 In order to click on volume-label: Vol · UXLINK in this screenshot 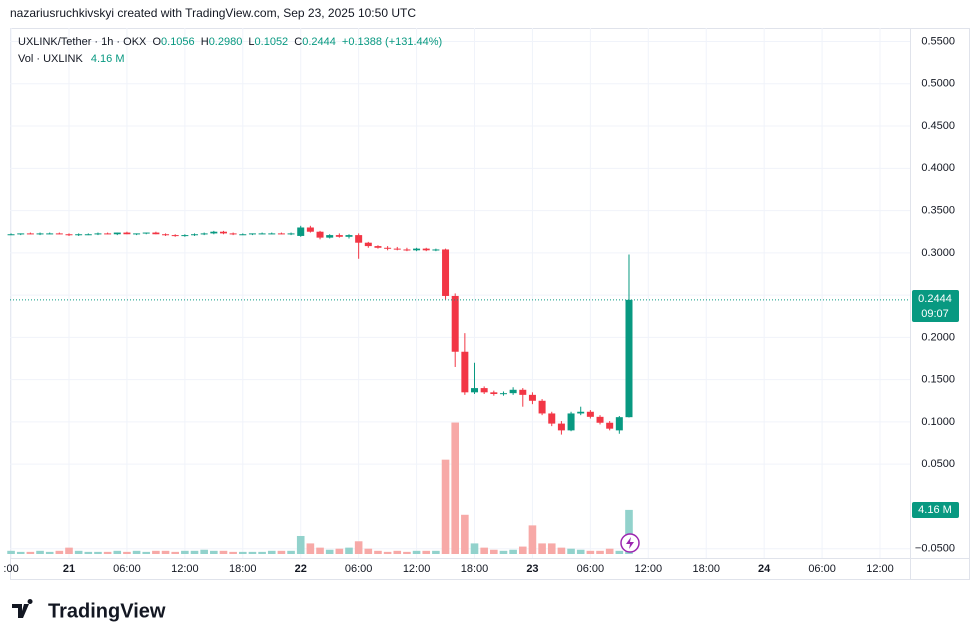, I will do `click(50, 59)`.